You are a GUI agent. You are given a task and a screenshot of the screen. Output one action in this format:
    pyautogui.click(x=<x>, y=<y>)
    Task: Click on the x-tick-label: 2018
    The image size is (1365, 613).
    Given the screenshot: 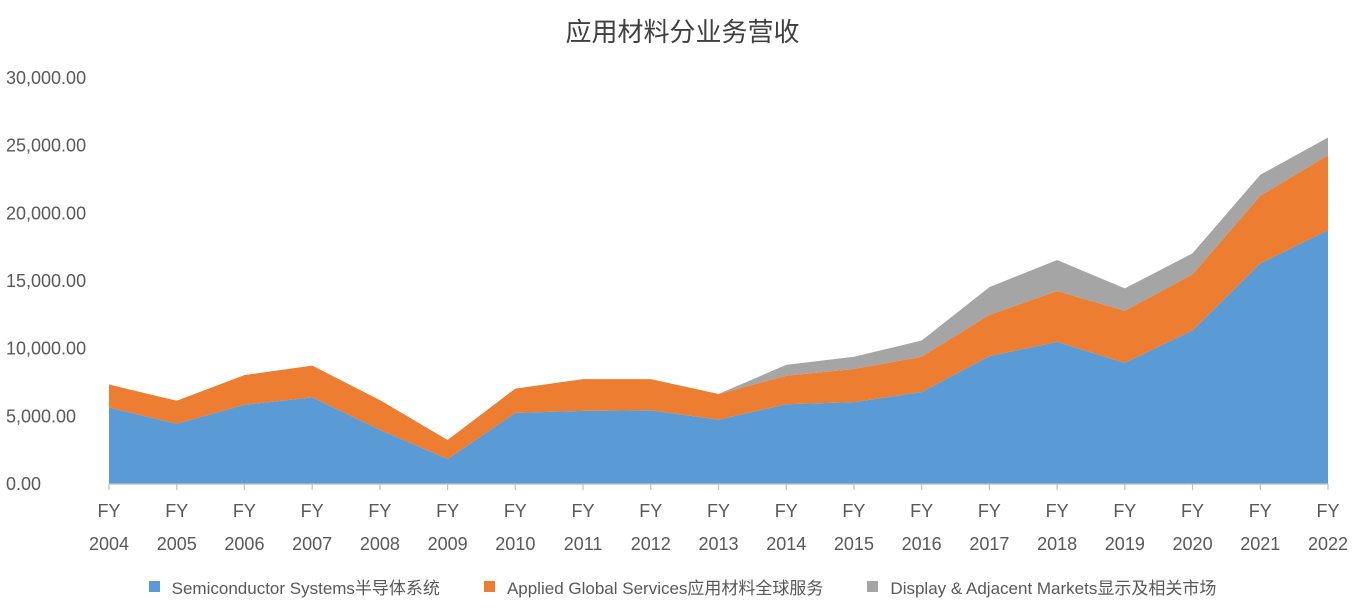 What is the action you would take?
    pyautogui.click(x=1057, y=544)
    